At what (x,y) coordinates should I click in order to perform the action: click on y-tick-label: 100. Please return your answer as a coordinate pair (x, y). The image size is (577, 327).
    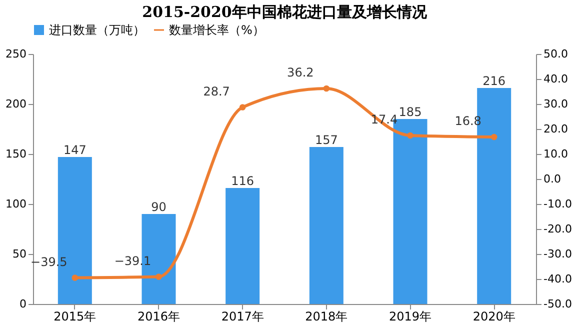
    Looking at the image, I should click on (16, 204).